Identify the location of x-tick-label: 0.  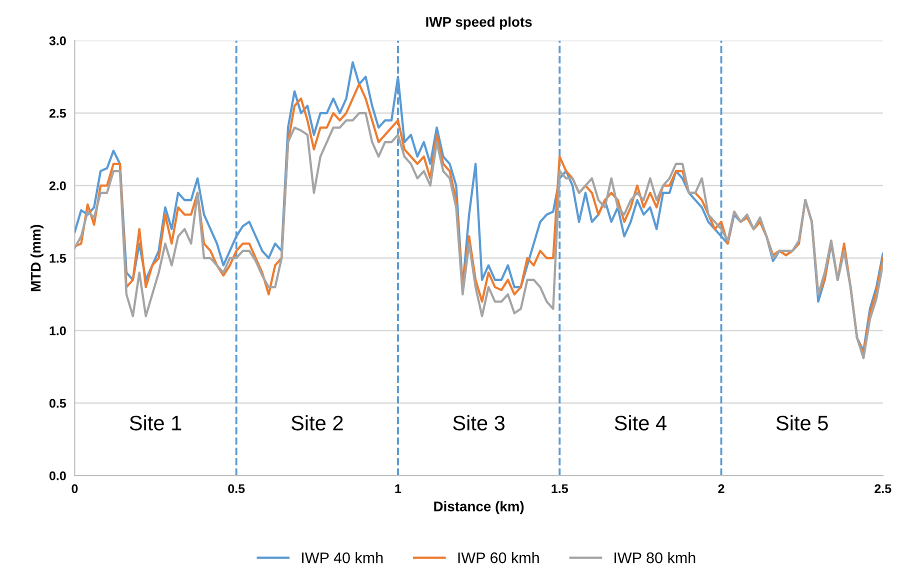
(75, 489).